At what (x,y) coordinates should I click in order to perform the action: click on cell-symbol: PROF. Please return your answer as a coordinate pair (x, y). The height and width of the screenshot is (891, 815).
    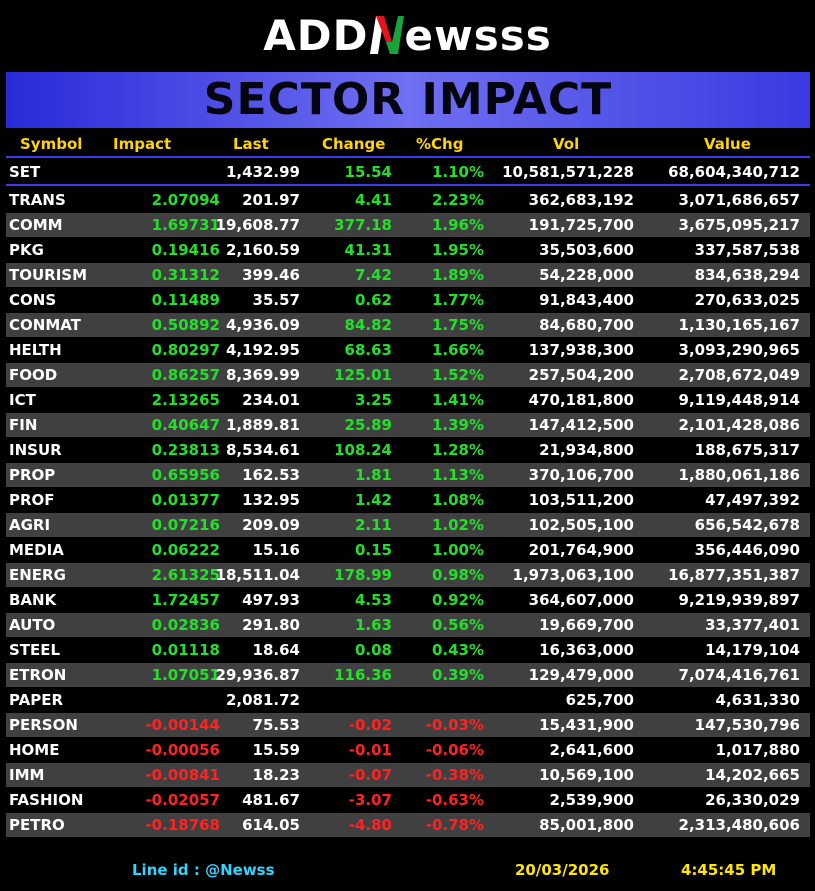
    Looking at the image, I should click on (32, 500).